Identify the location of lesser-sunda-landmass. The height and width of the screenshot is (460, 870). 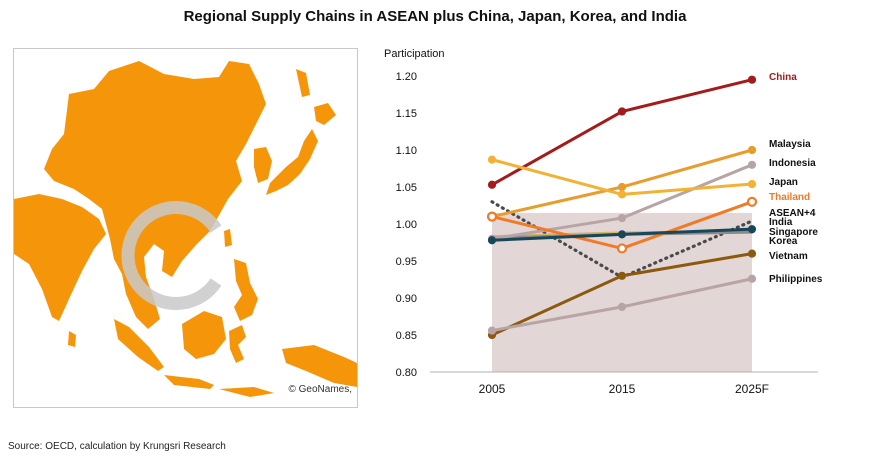
(246, 392).